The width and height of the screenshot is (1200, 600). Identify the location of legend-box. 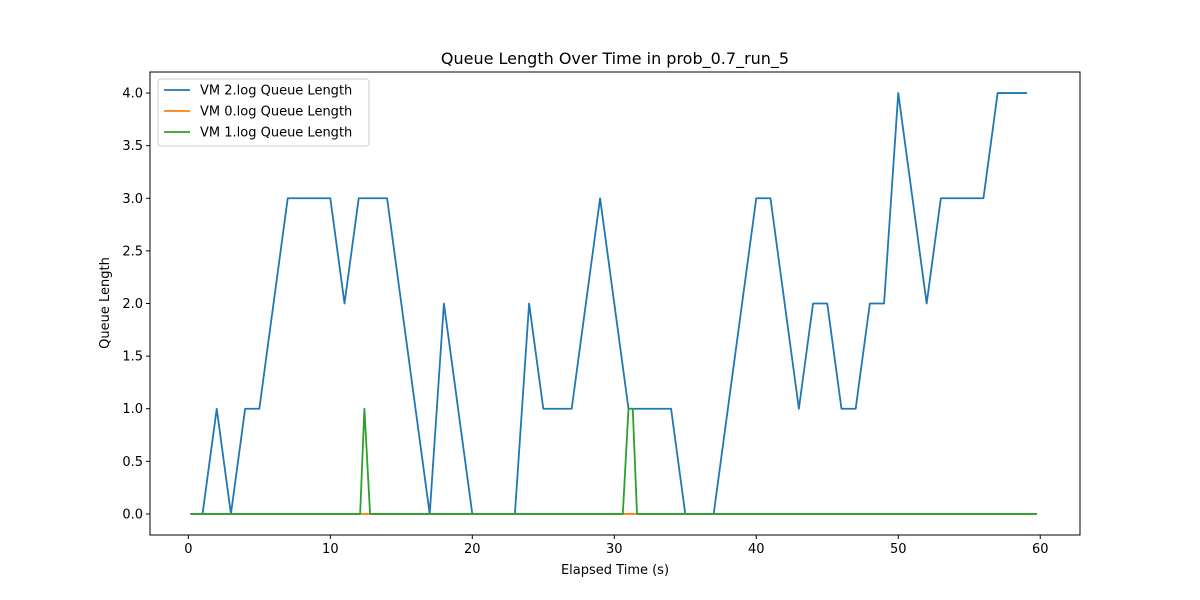
(263, 112).